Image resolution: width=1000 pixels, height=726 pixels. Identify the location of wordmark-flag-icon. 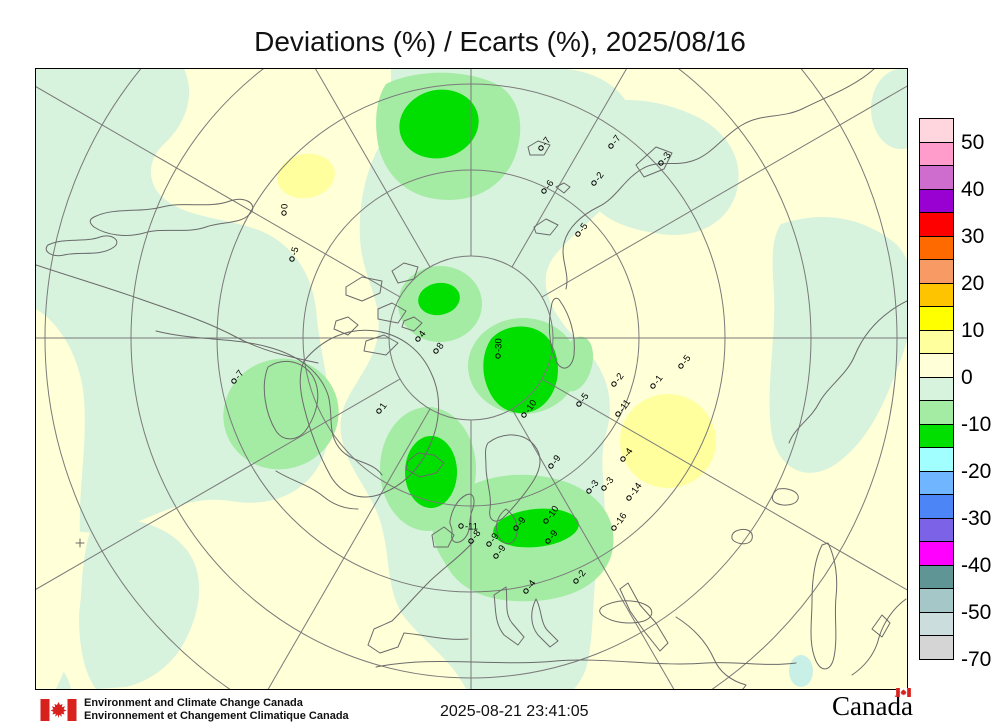
(903, 692).